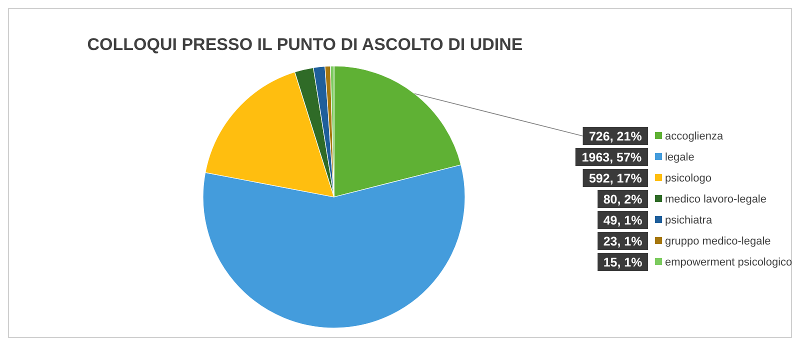 This screenshot has width=800, height=346. What do you see at coordinates (305, 44) in the screenshot?
I see `chart-title: COLLOQUI PRESSO IL PUNTO DI ASCOLTO DI UDINE` at bounding box center [305, 44].